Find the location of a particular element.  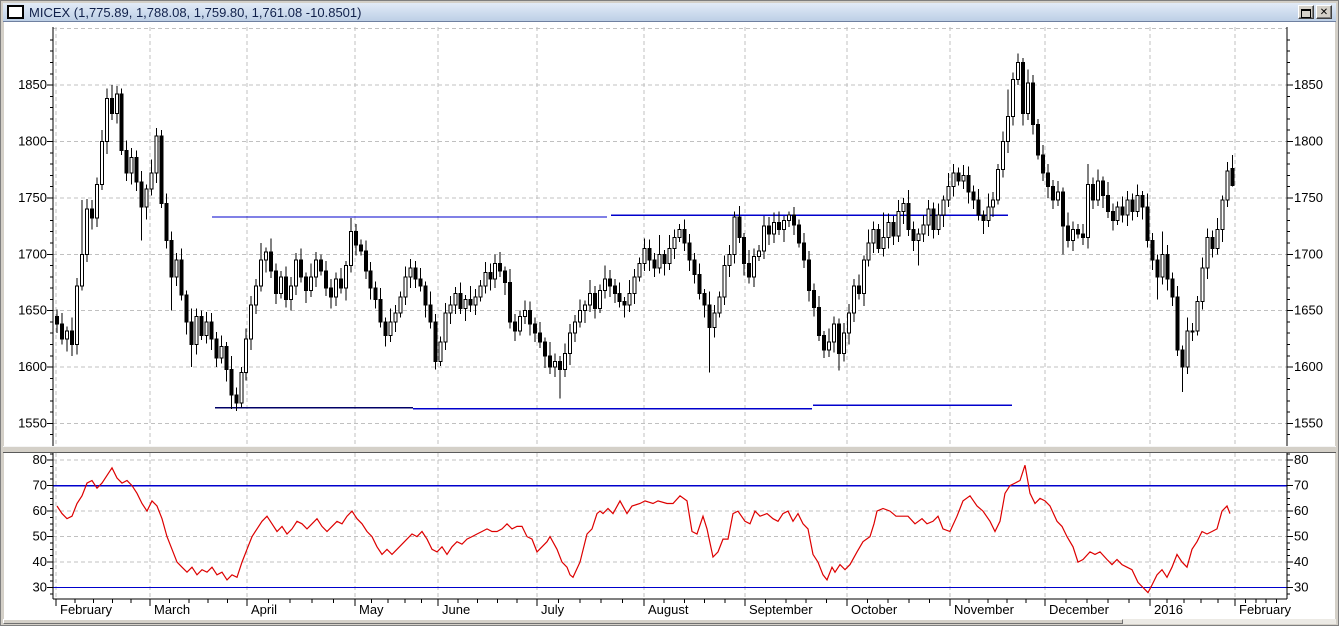

close-icon: ✕ is located at coordinates (1324, 12).